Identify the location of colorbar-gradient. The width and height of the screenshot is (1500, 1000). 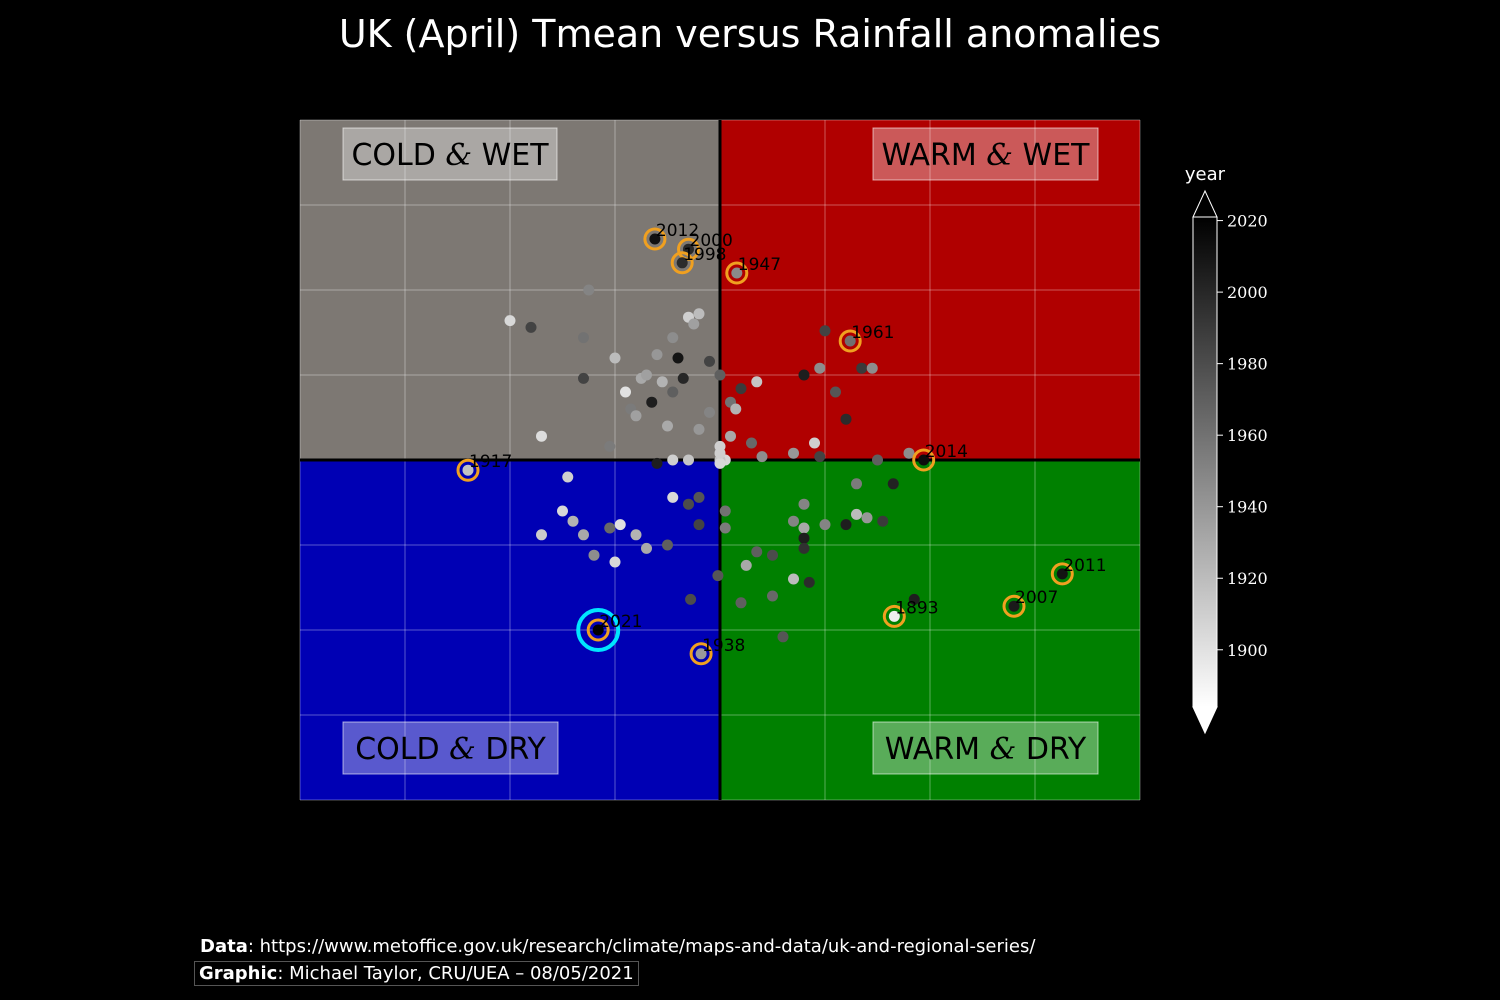
(1205, 462).